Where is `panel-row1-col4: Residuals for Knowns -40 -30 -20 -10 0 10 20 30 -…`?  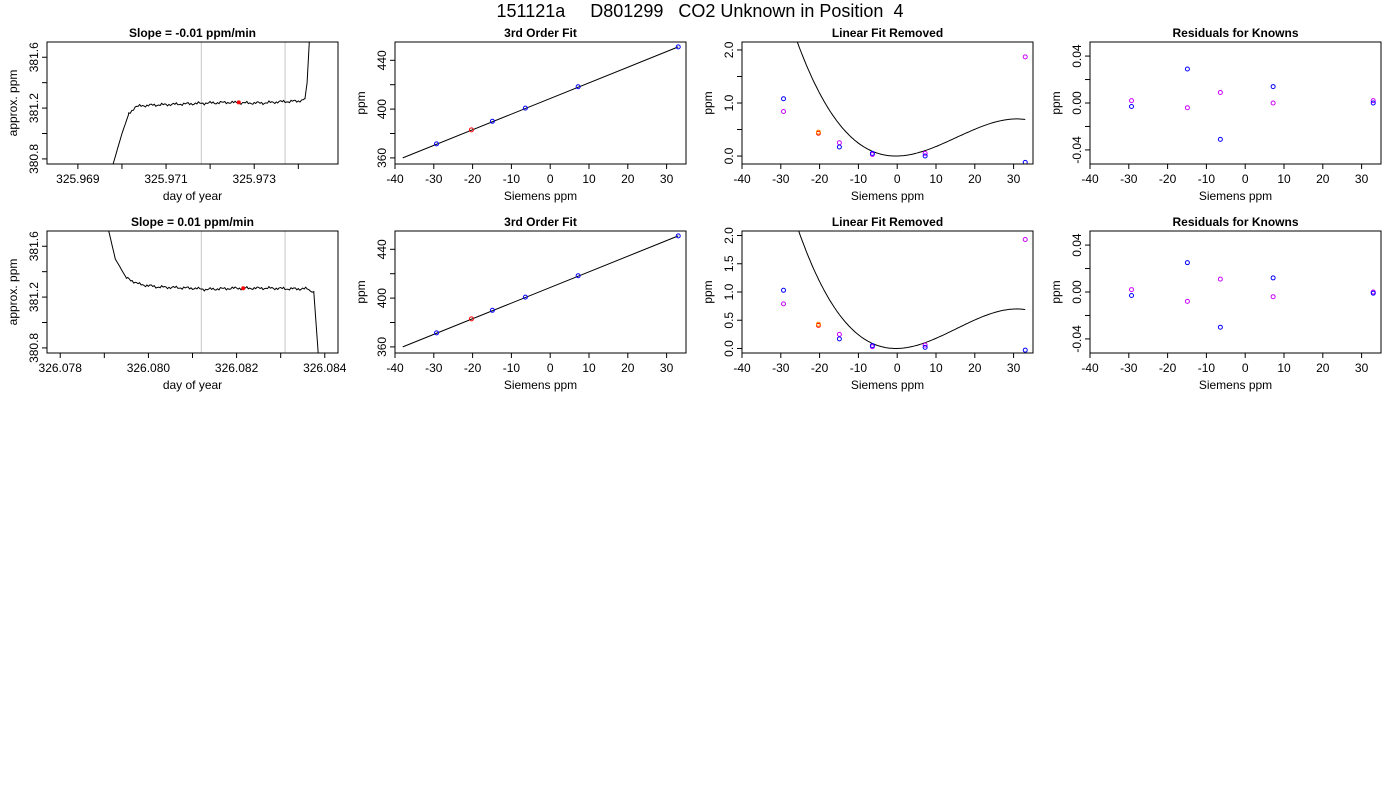 panel-row1-col4: Residuals for Knowns -40 -30 -20 -10 0 10 20 30 -… is located at coordinates (1215, 114).